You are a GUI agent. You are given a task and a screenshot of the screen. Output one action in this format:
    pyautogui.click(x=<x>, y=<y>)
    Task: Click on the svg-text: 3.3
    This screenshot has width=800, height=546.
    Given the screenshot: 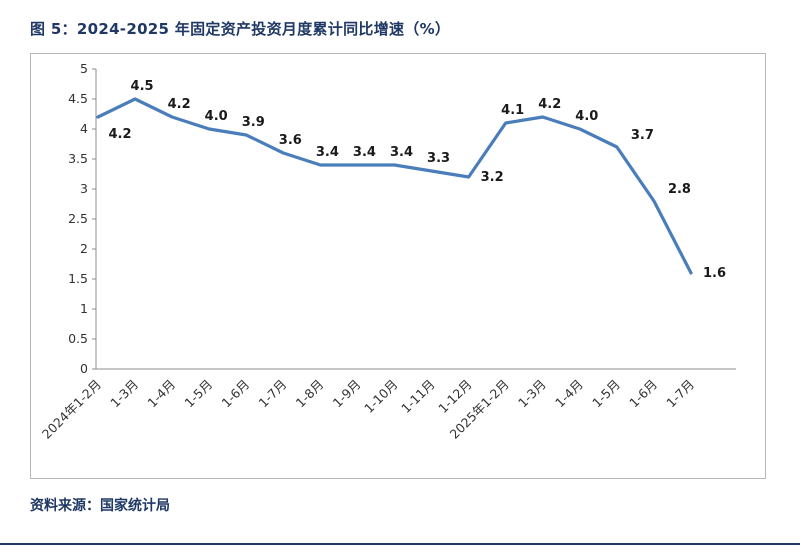 What is the action you would take?
    pyautogui.click(x=438, y=158)
    